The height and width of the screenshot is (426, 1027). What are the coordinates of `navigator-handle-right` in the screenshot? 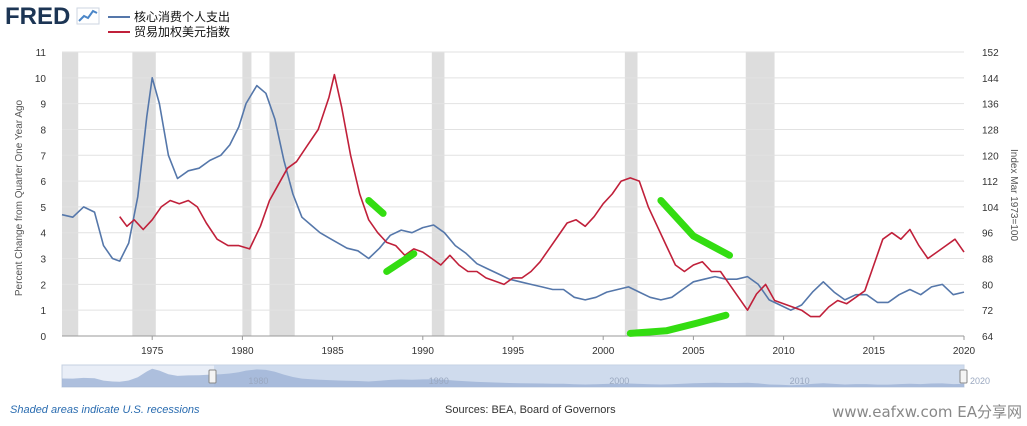 It's located at (963, 376).